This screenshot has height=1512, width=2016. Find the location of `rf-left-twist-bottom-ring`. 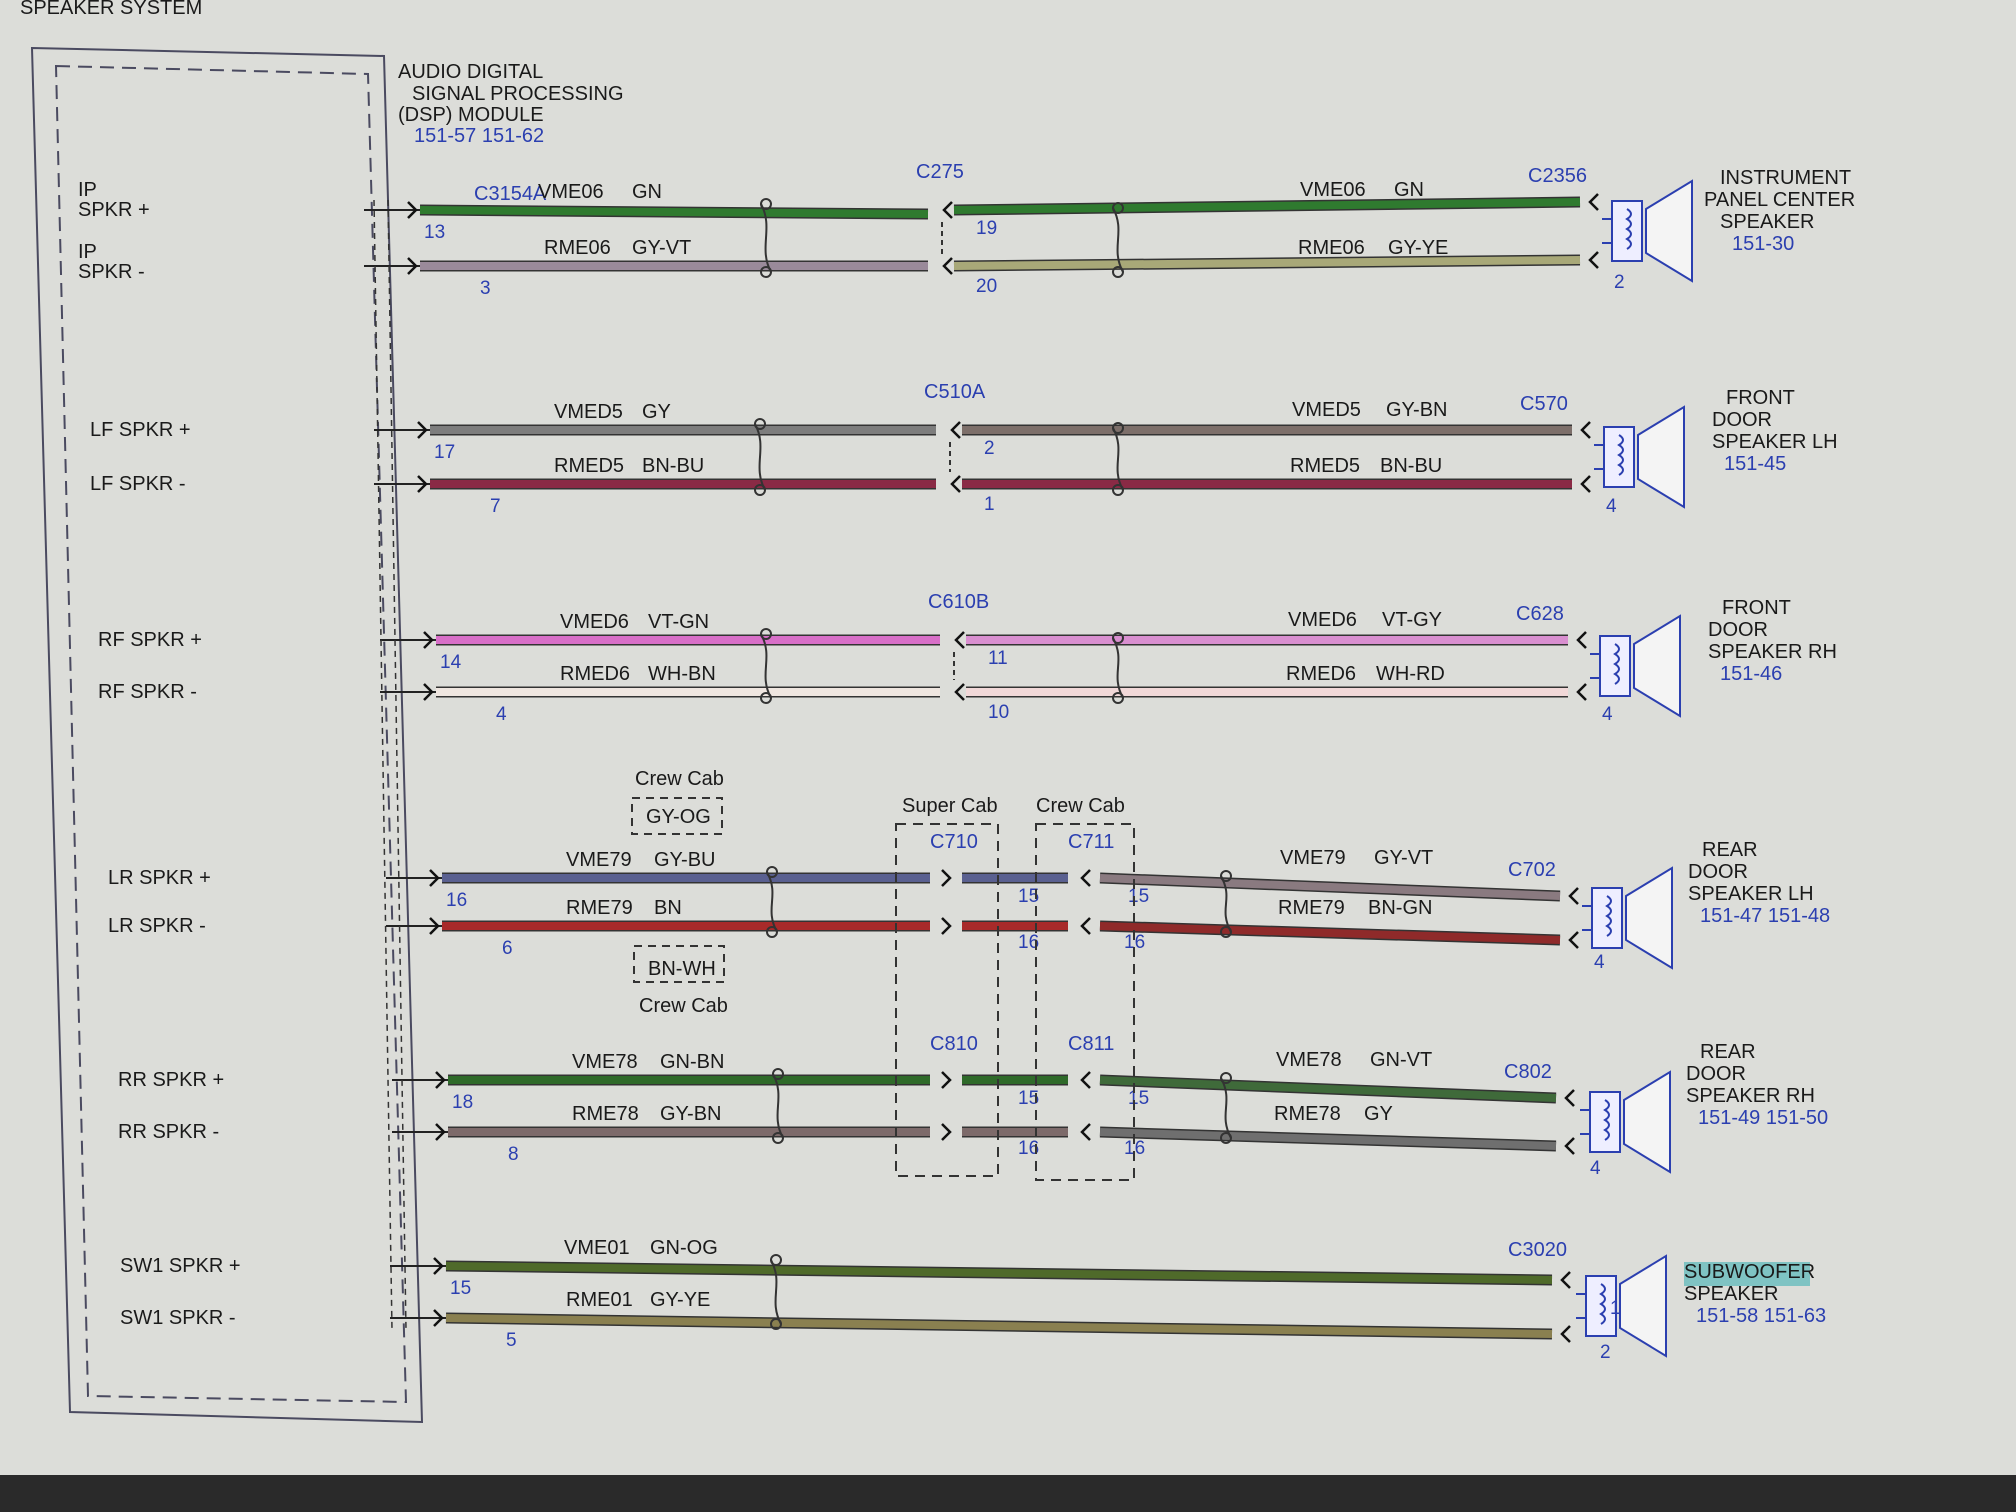

rf-left-twist-bottom-ring is located at coordinates (766, 698).